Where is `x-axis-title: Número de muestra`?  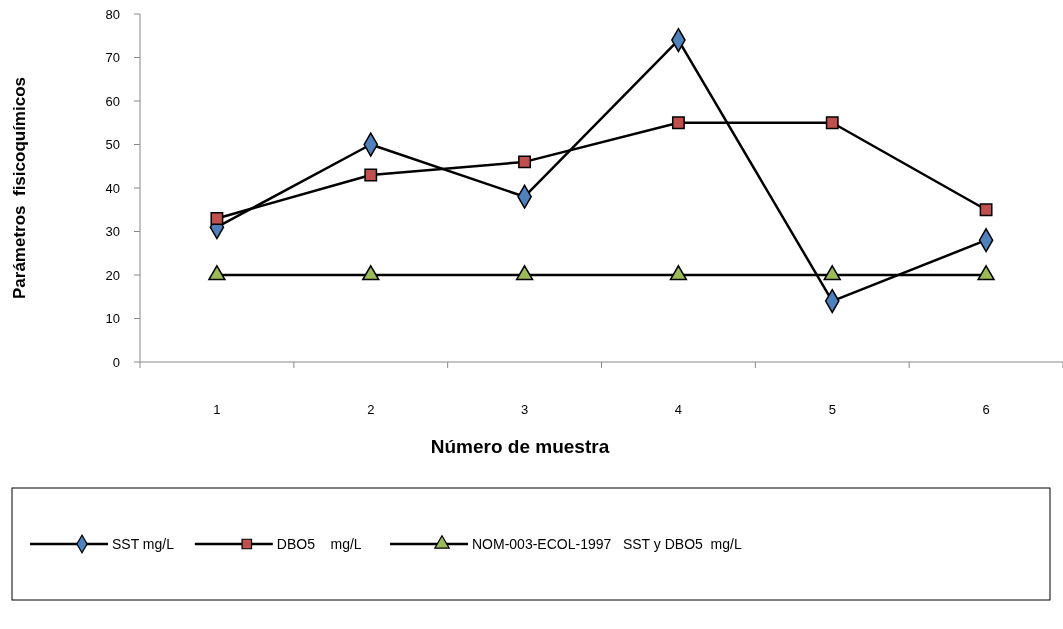 x-axis-title: Número de muestra is located at coordinates (520, 446).